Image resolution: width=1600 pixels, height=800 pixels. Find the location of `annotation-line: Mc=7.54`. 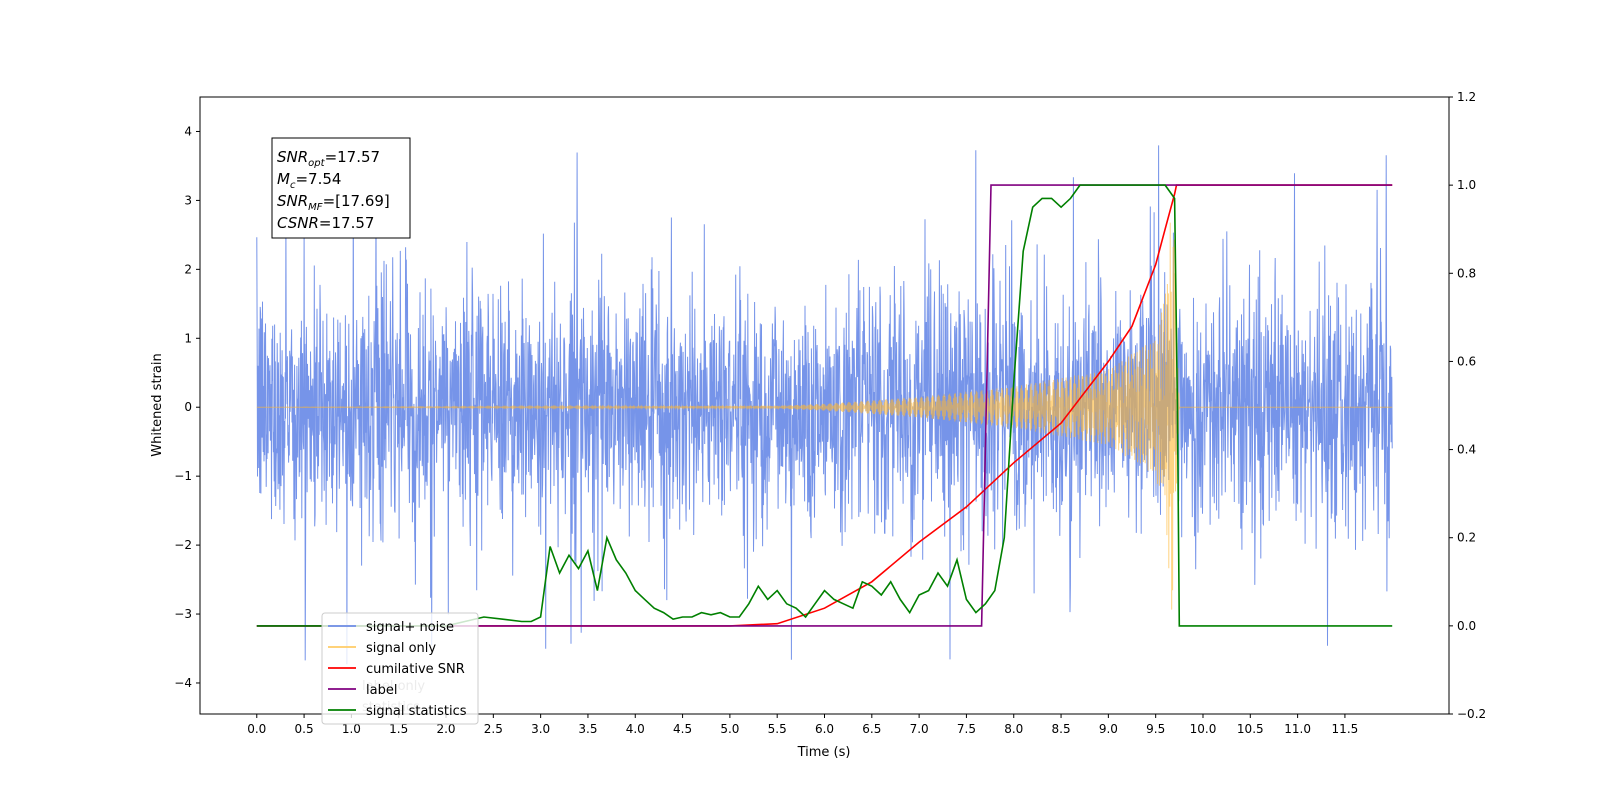

annotation-line: Mc=7.54 is located at coordinates (309, 180).